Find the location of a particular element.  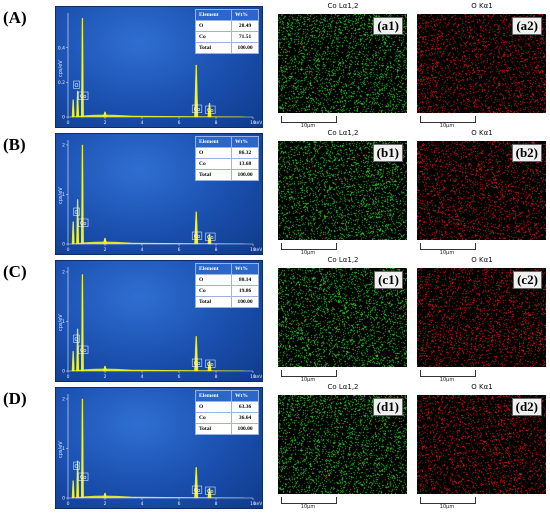

table-row: O 28.49 is located at coordinates (227, 26).